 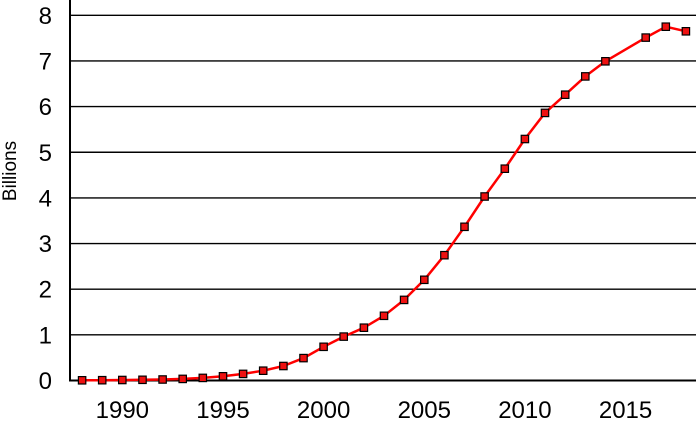 I want to click on data-point-2013, so click(x=585, y=76).